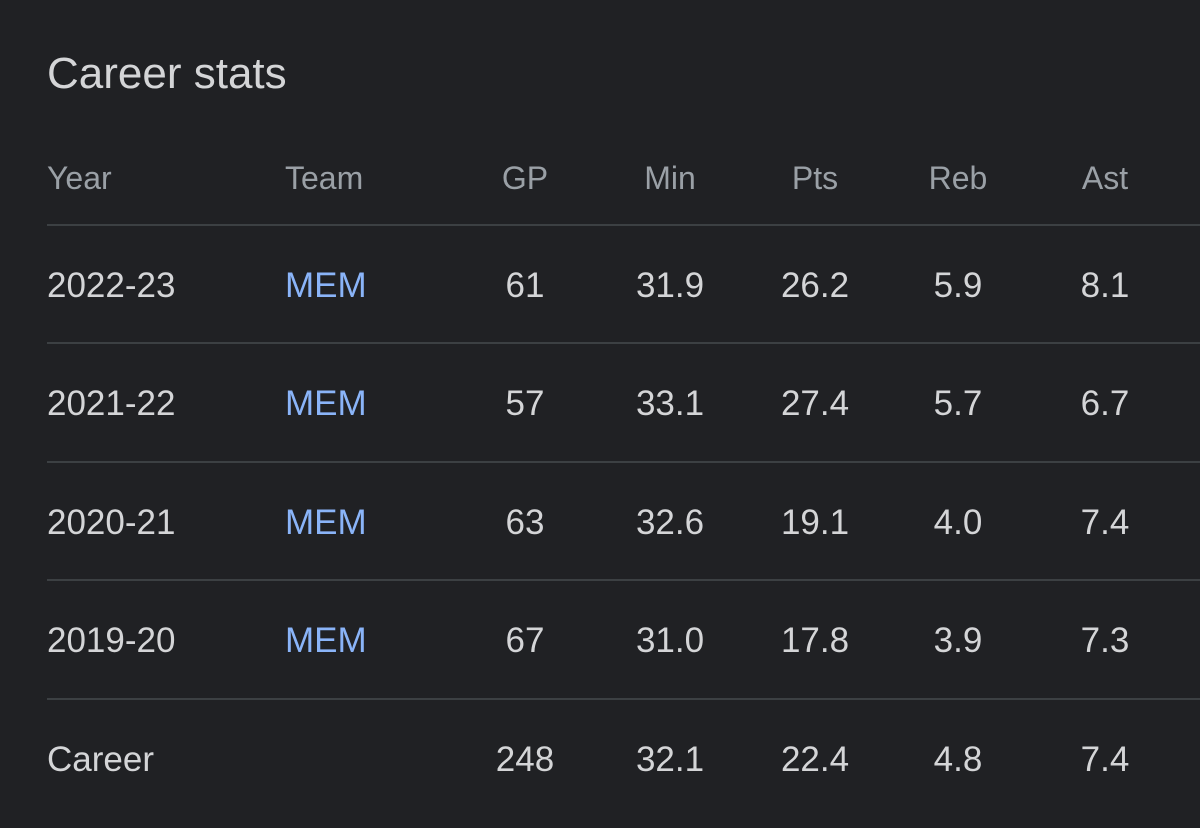 This screenshot has width=1200, height=828. I want to click on column-header: Min, so click(670, 178).